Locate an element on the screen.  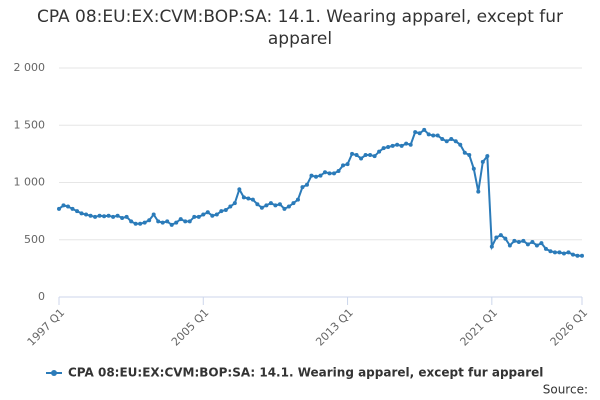
x-tick-label: 2005 Q1 is located at coordinates (190, 327).